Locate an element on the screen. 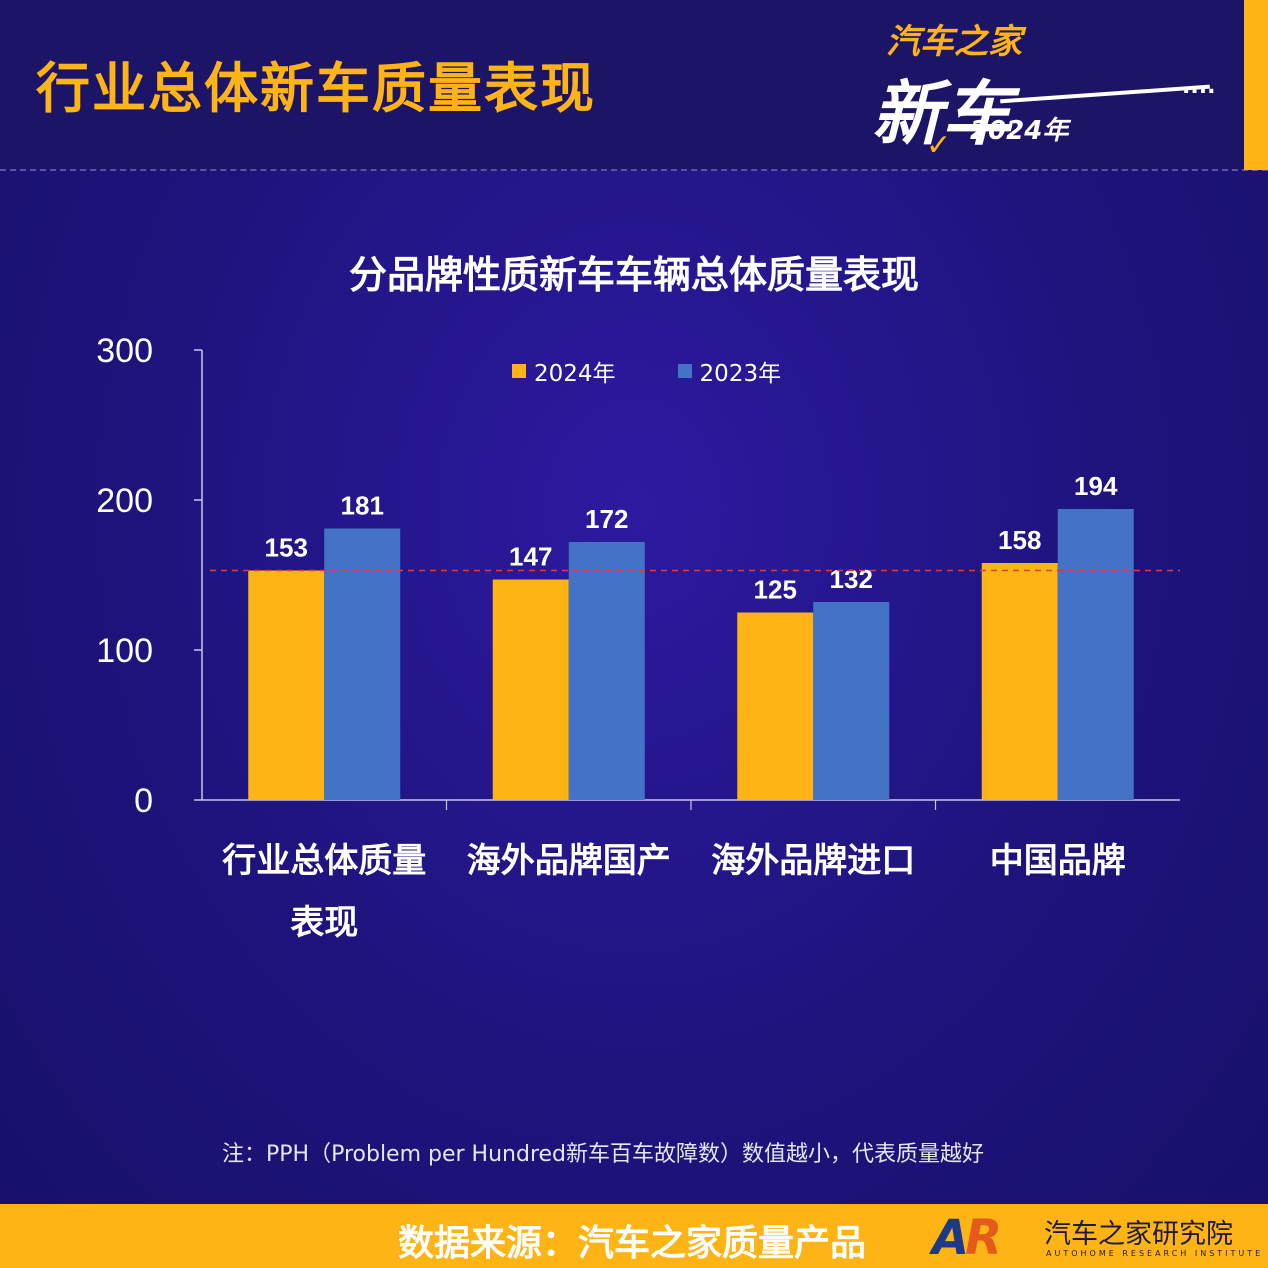 The width and height of the screenshot is (1268, 1268). page-title: 行业总体新车质量表现 is located at coordinates (316, 88).